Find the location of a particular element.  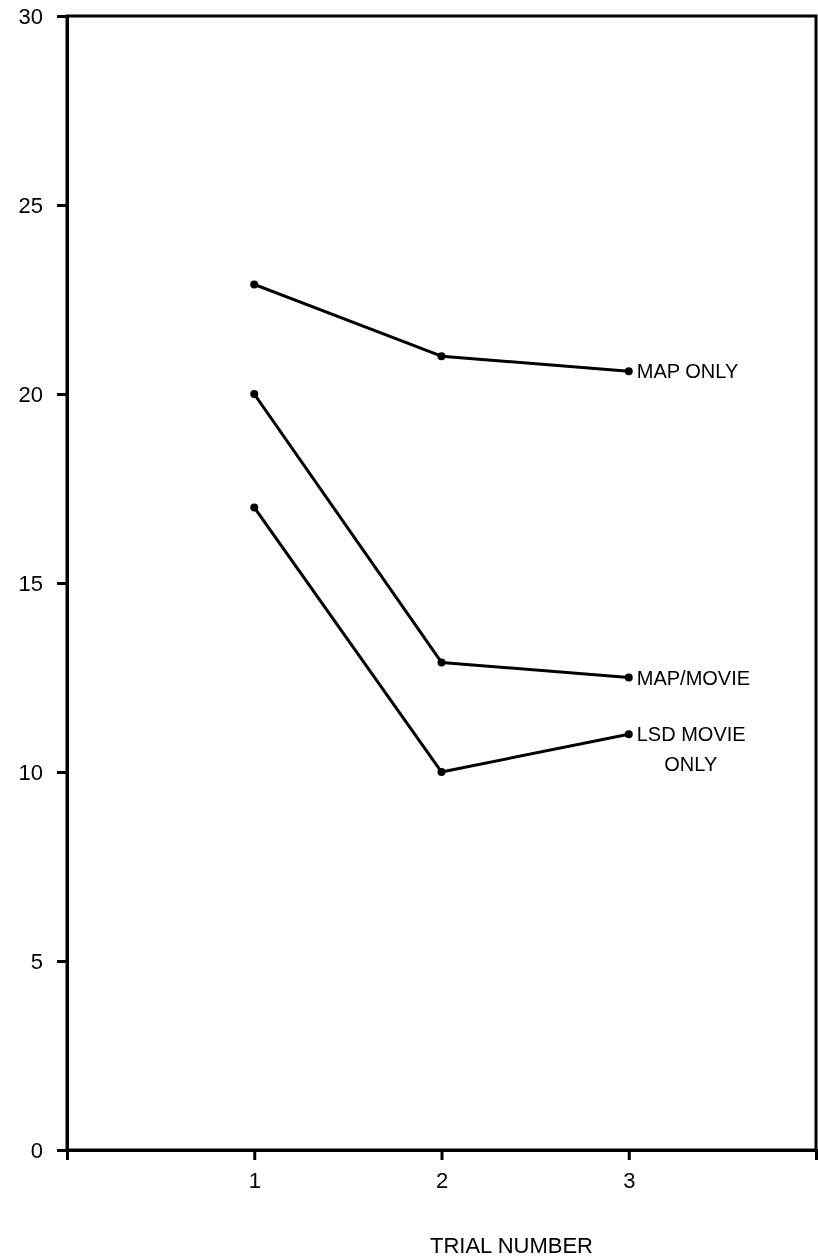

y-tick-label: 20 is located at coordinates (30, 394).